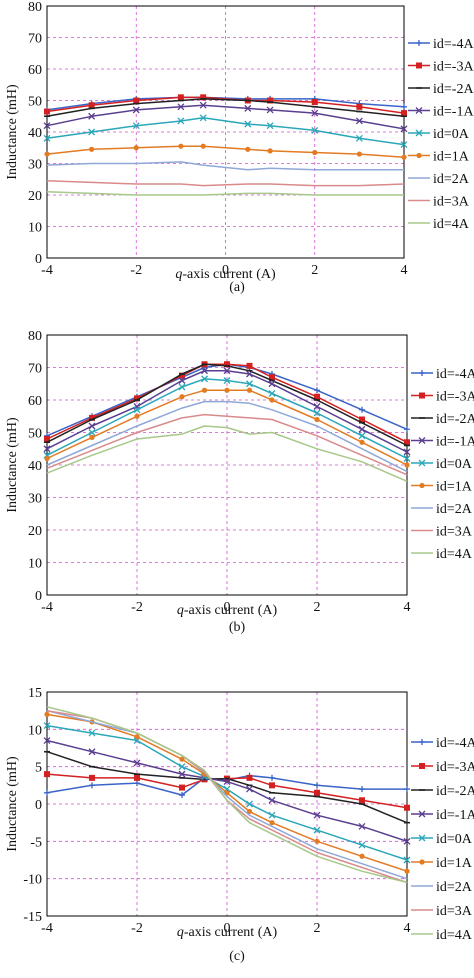  What do you see at coordinates (35, 102) in the screenshot?
I see `y-tick-label: 50` at bounding box center [35, 102].